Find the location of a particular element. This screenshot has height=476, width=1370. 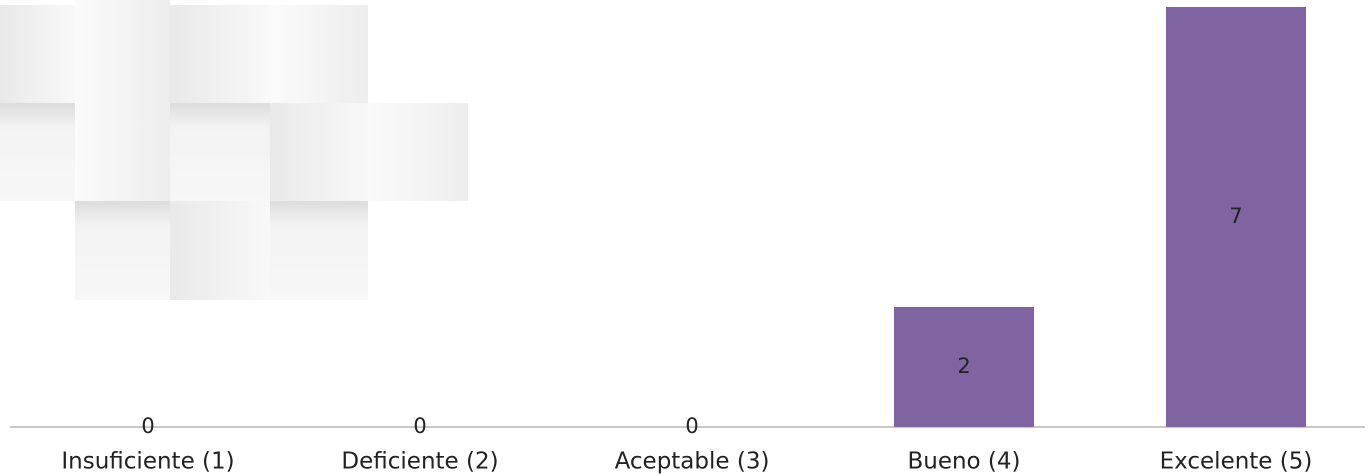

x-tick-label: Deficiente (2) is located at coordinates (419, 462).